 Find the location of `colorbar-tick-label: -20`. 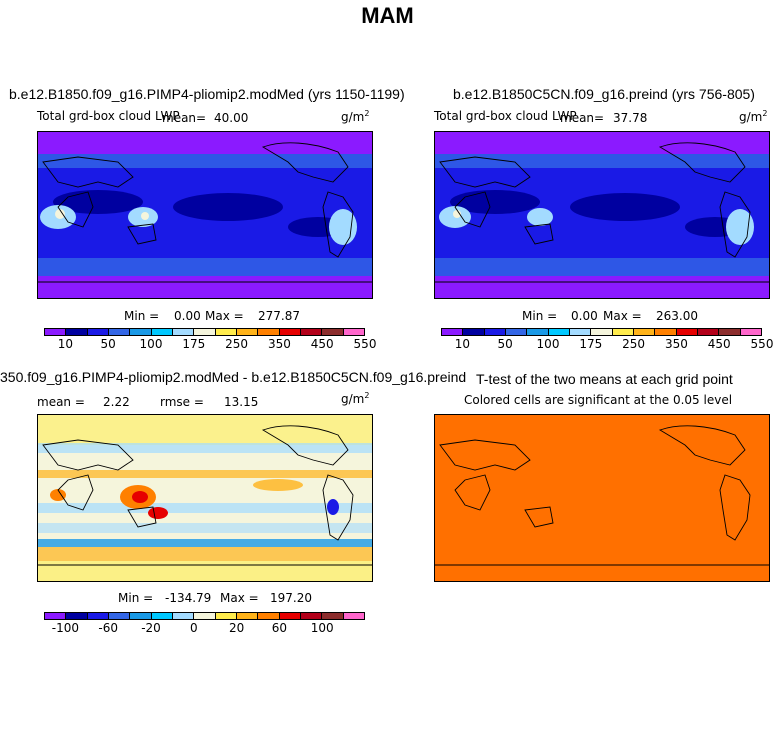

colorbar-tick-label: -20 is located at coordinates (151, 628).